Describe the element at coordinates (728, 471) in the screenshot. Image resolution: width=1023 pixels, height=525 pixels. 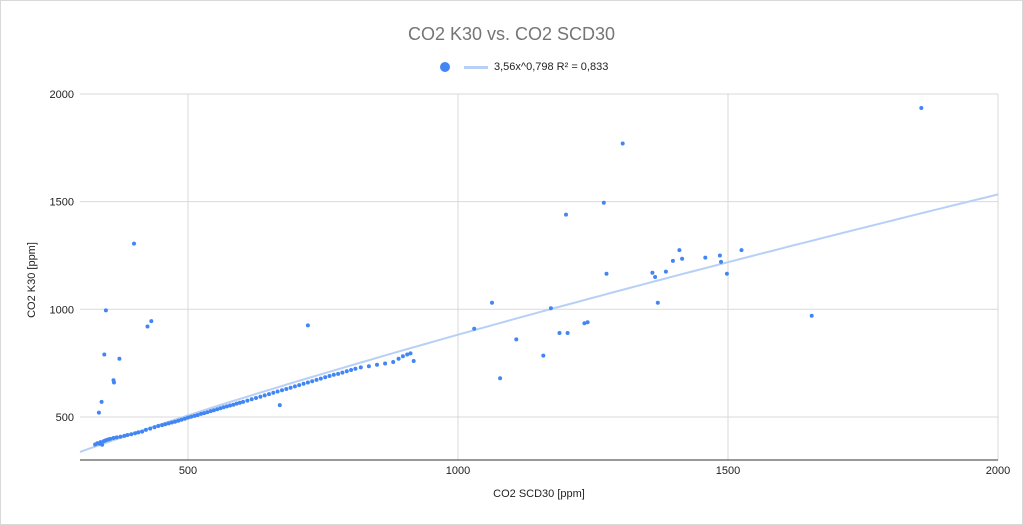
I see `x-tick-label: 1500` at that location.